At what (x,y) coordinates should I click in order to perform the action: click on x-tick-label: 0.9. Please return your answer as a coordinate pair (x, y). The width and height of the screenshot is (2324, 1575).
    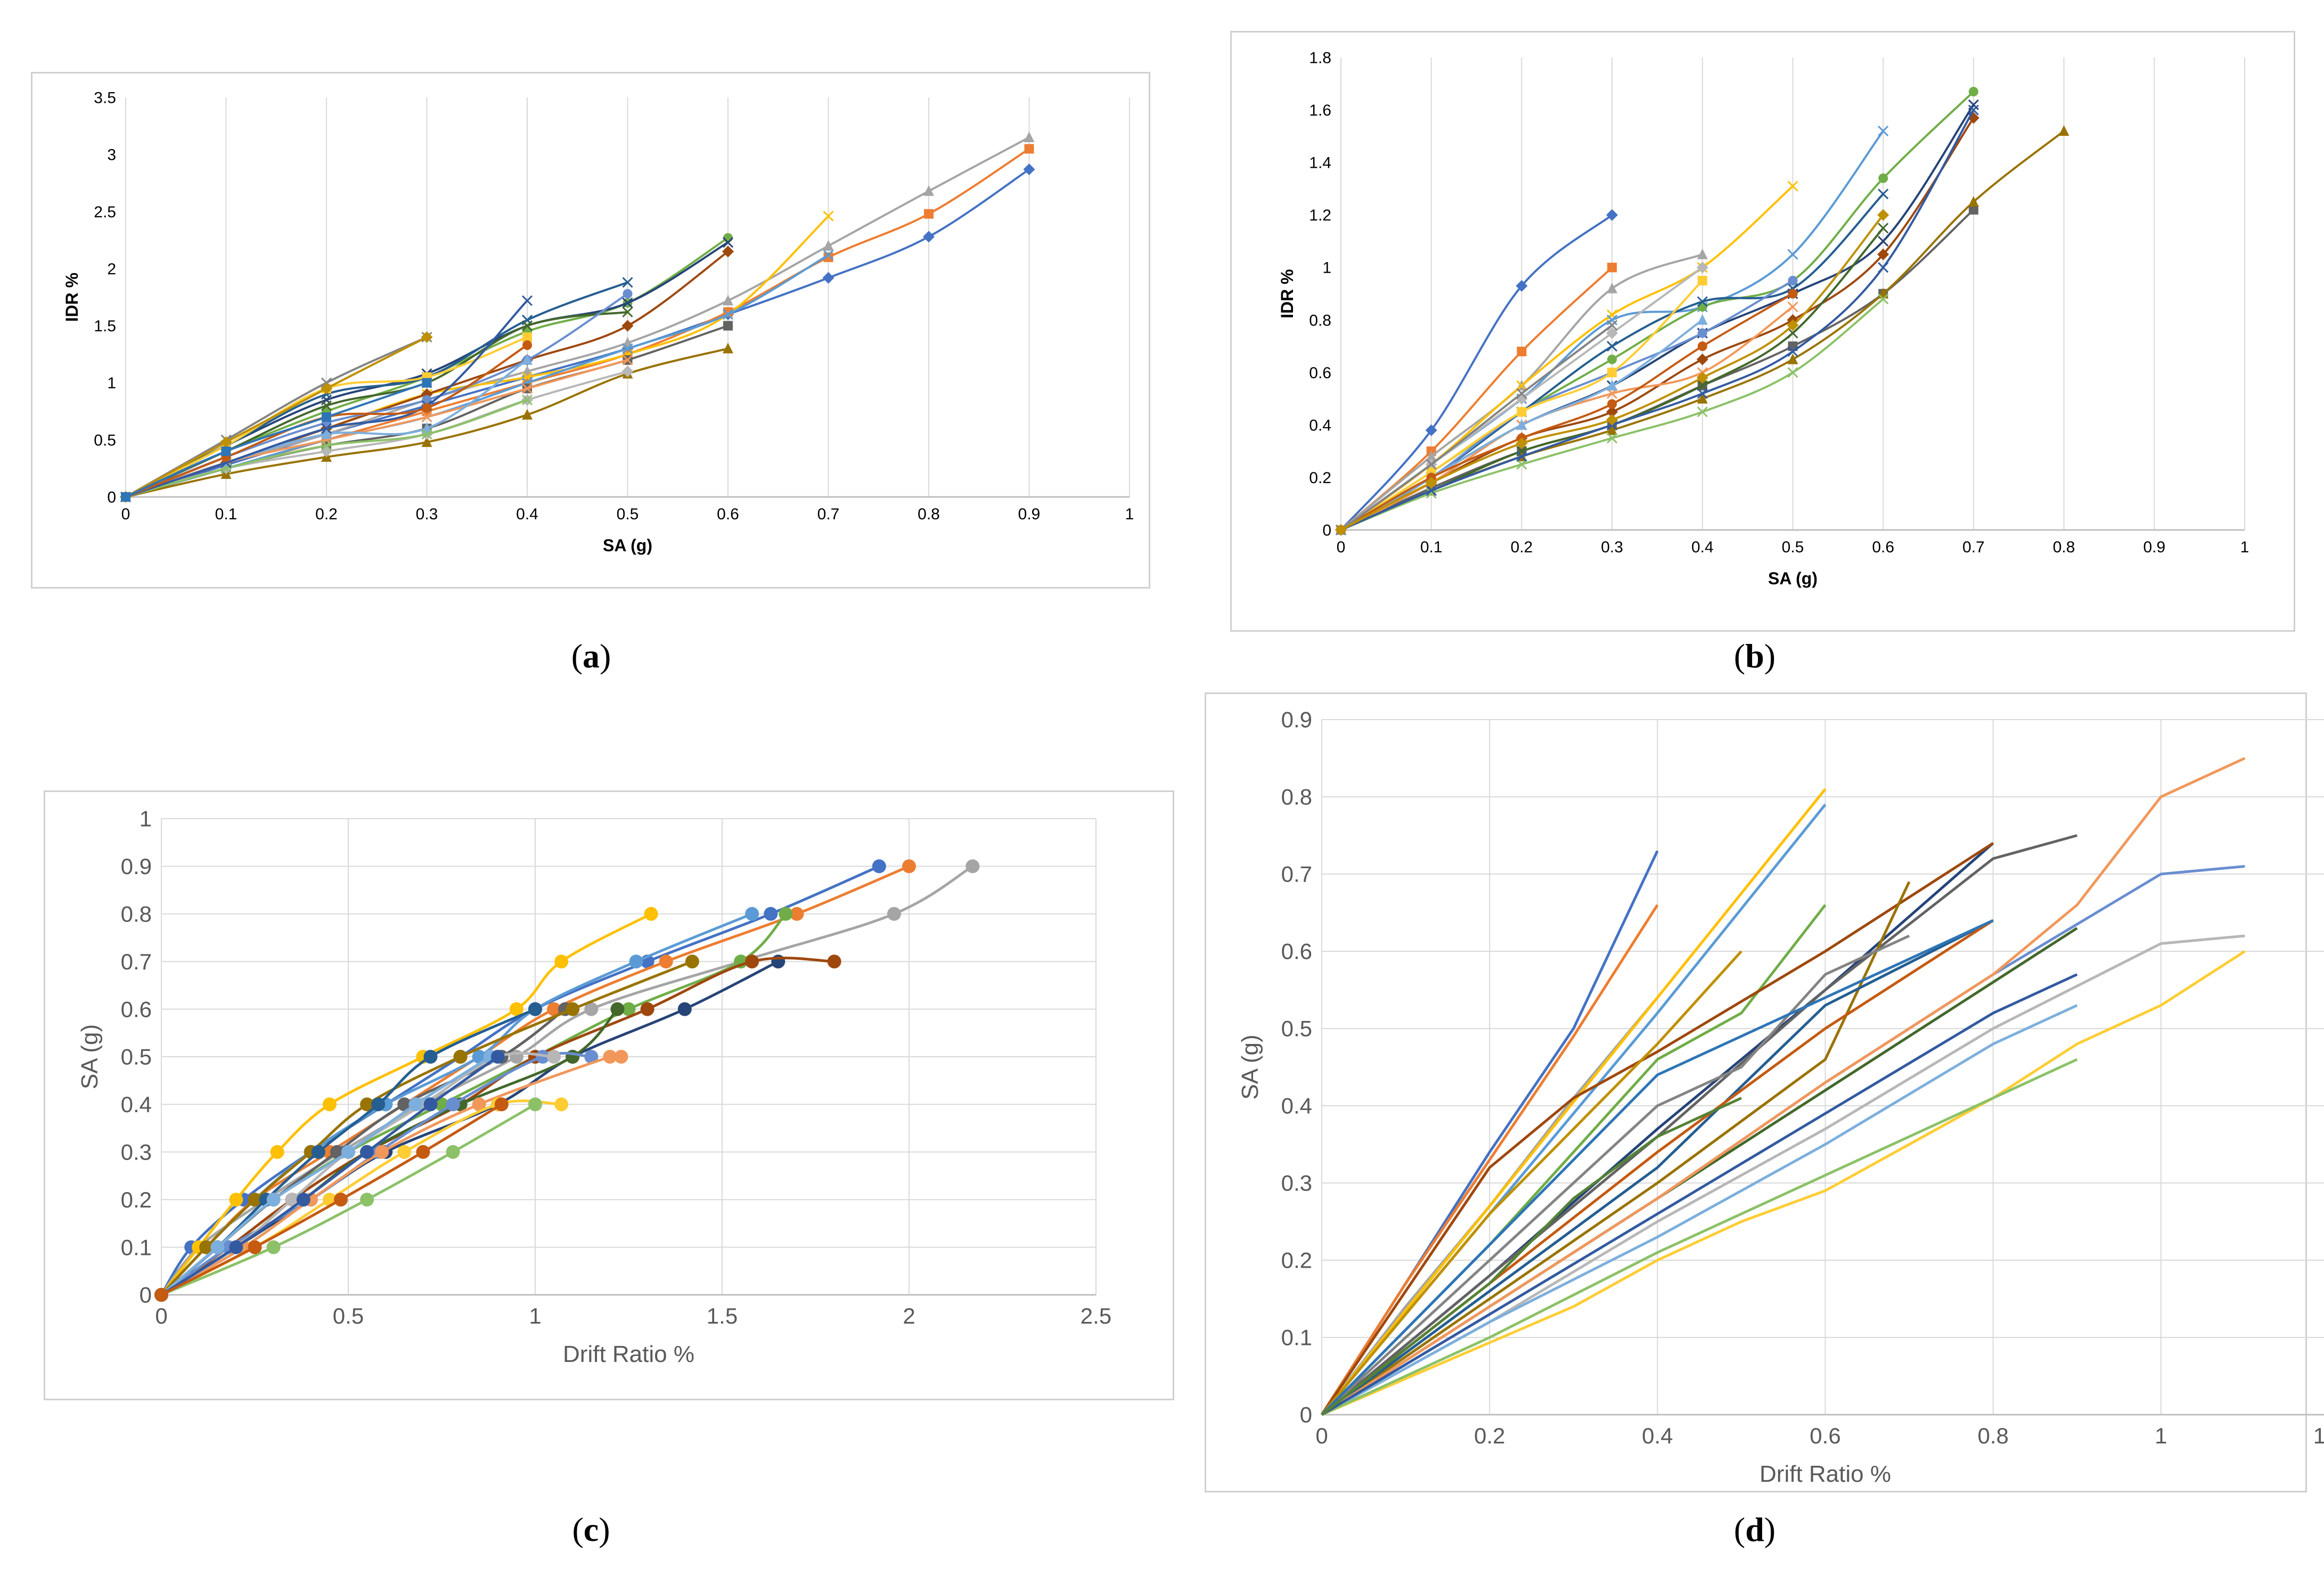
    Looking at the image, I should click on (2154, 547).